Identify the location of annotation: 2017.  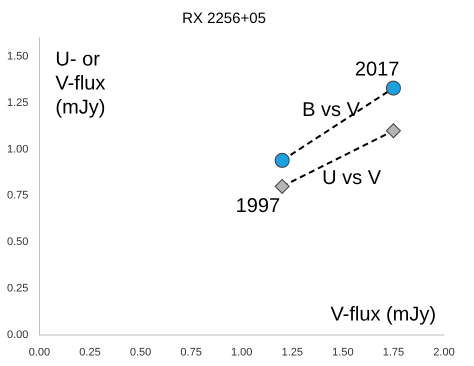
(377, 69).